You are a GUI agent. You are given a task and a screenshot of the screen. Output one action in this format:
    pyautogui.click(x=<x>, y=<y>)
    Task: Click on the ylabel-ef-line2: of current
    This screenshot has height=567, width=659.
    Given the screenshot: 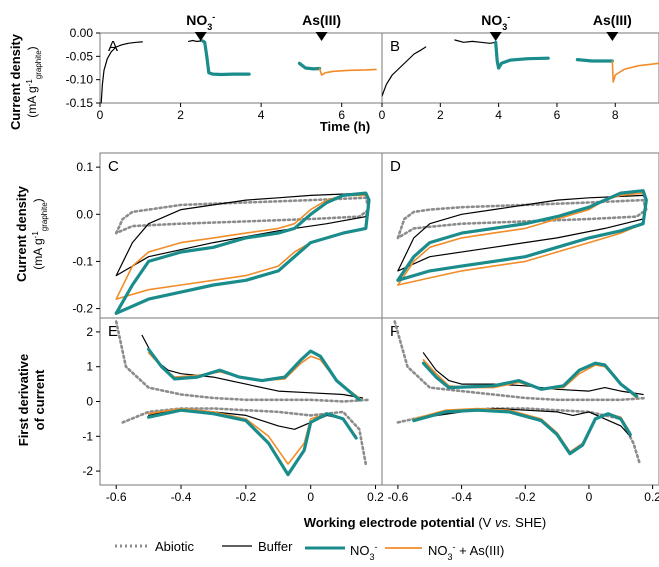 What is the action you would take?
    pyautogui.click(x=39, y=399)
    